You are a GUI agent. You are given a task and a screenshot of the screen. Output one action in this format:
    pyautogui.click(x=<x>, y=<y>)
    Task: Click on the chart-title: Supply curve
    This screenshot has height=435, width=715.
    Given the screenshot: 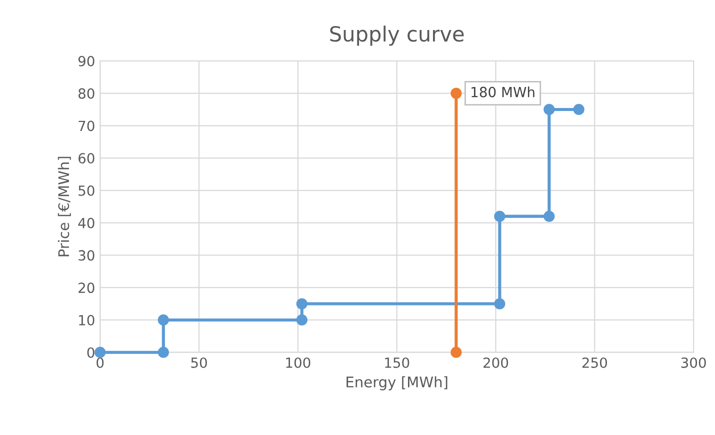 What is the action you would take?
    pyautogui.click(x=397, y=36)
    